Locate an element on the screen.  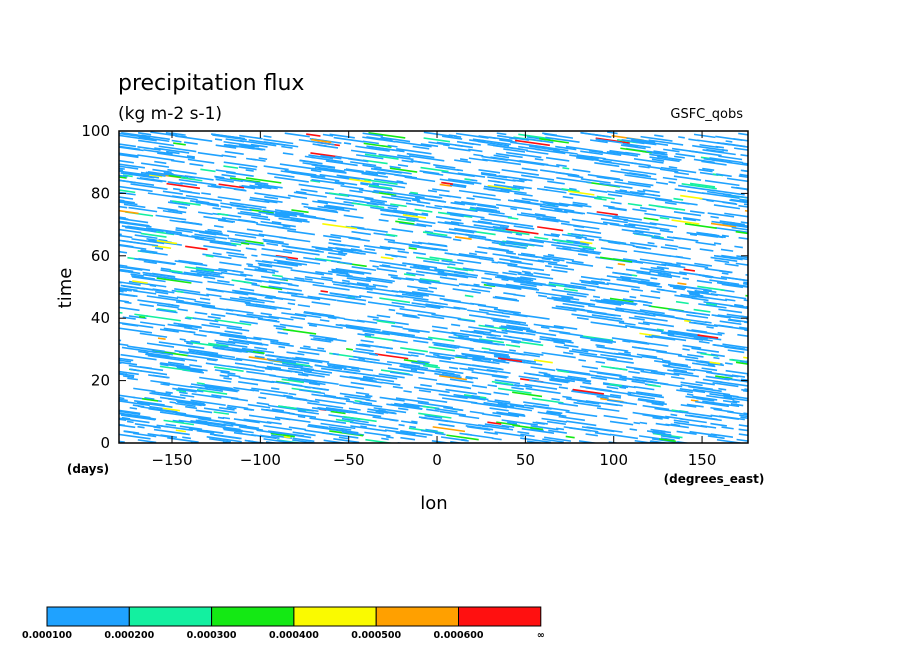
colorbar-swatch is located at coordinates (417, 616).